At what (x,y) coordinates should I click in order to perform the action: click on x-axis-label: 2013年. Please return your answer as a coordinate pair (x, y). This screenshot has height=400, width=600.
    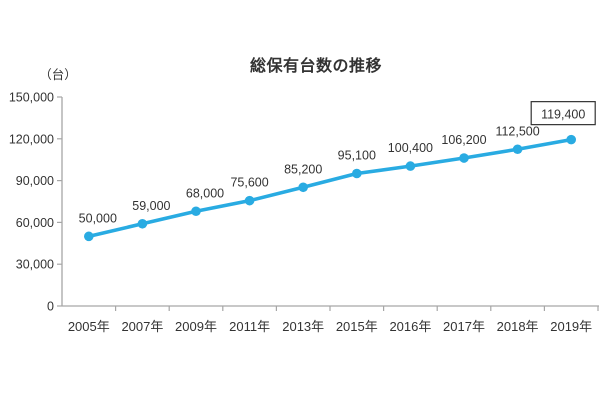
    Looking at the image, I should click on (303, 326).